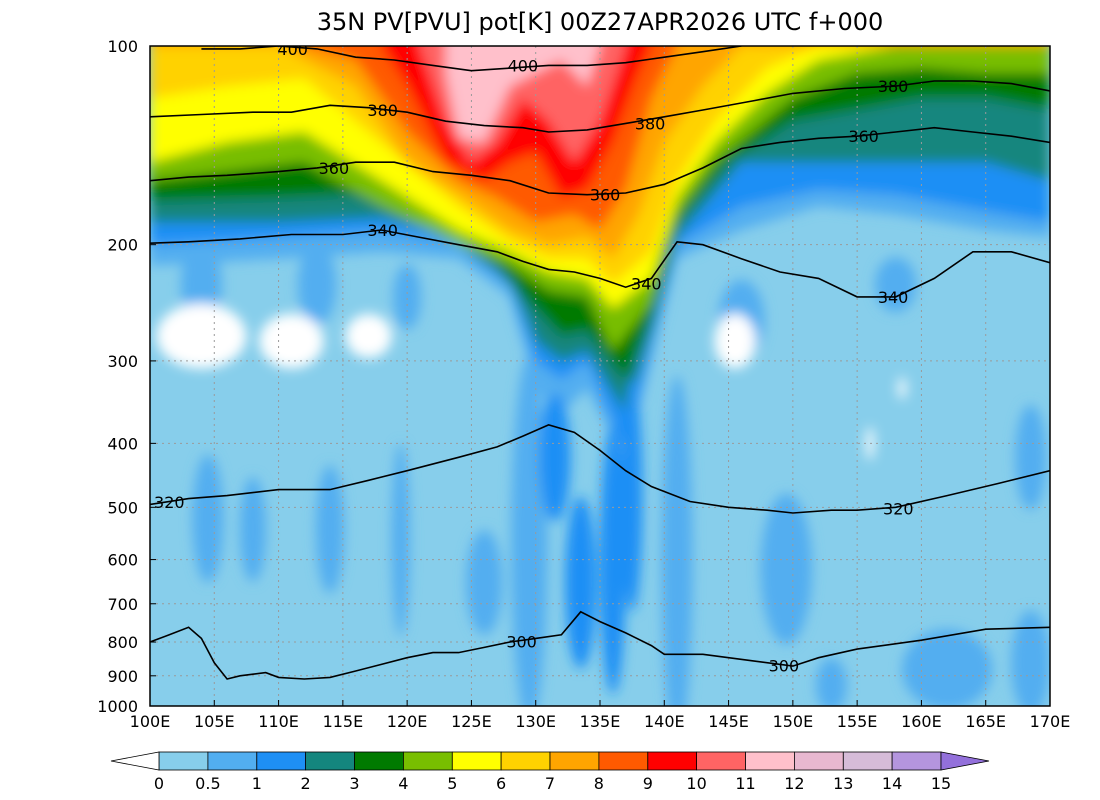 Image resolution: width=1100 pixels, height=800 pixels. I want to click on x-tick-label: 115E, so click(343, 721).